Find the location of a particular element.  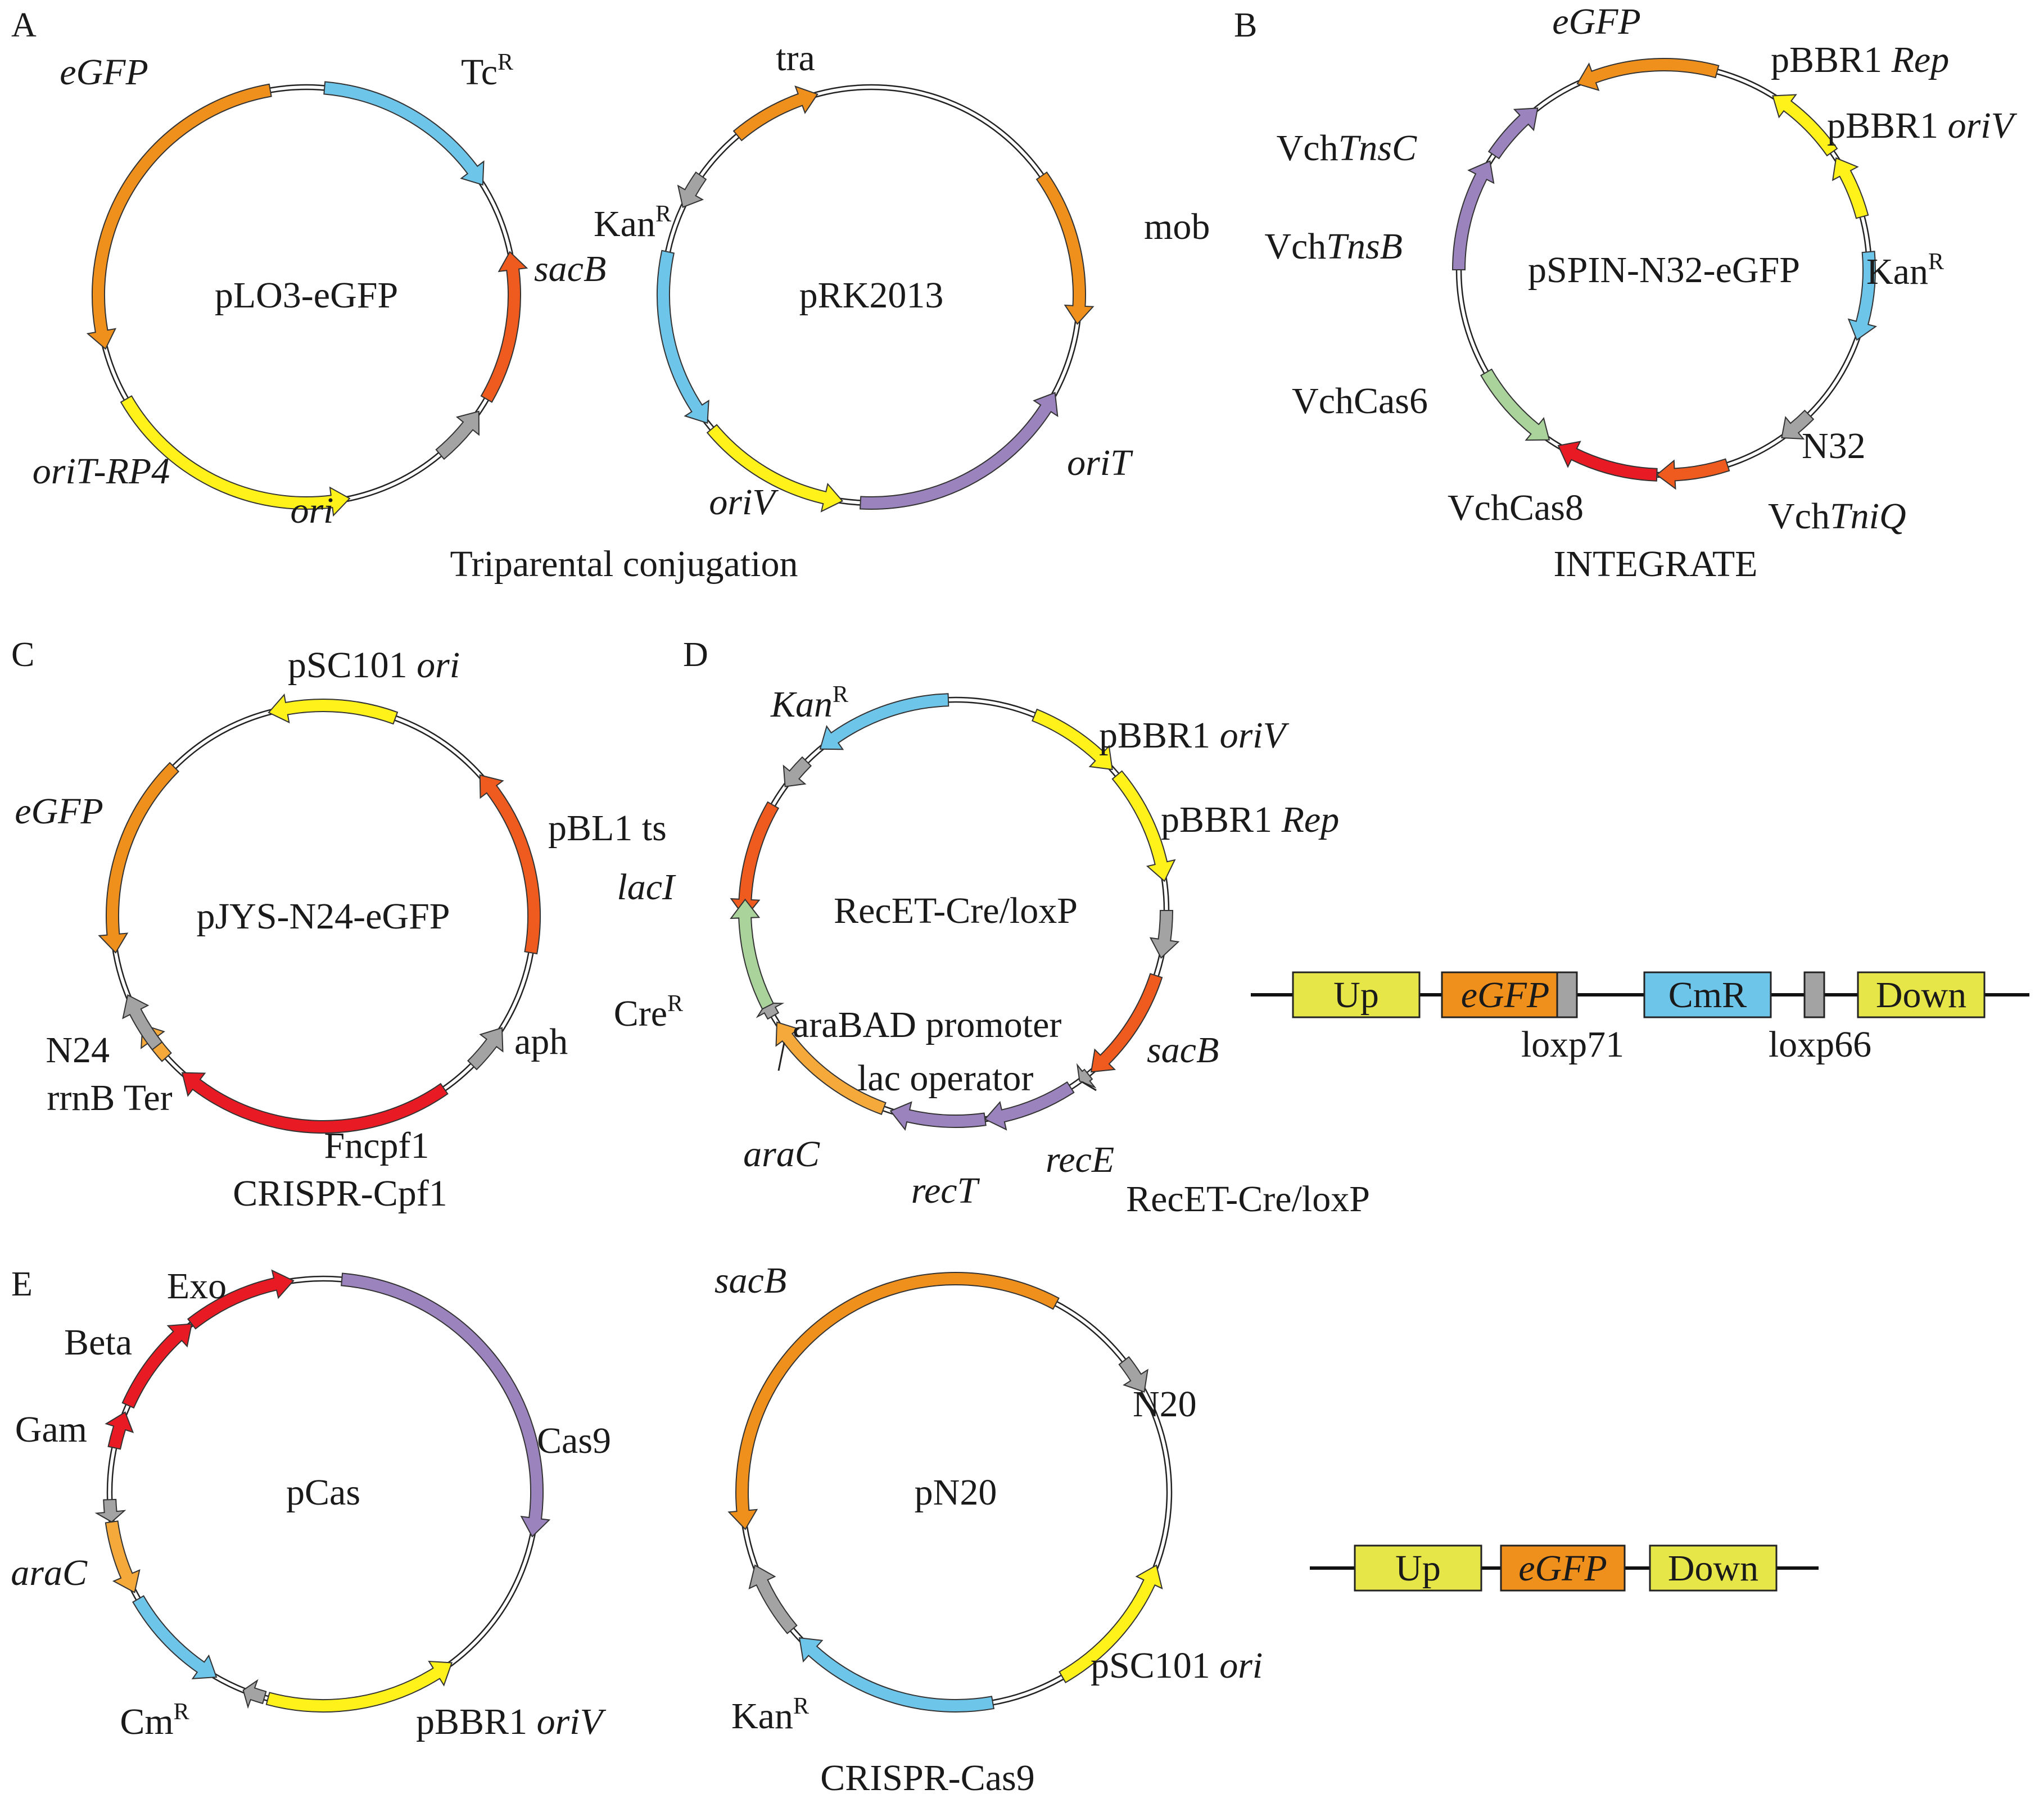

label-orit: oriT is located at coordinates (1100, 462).